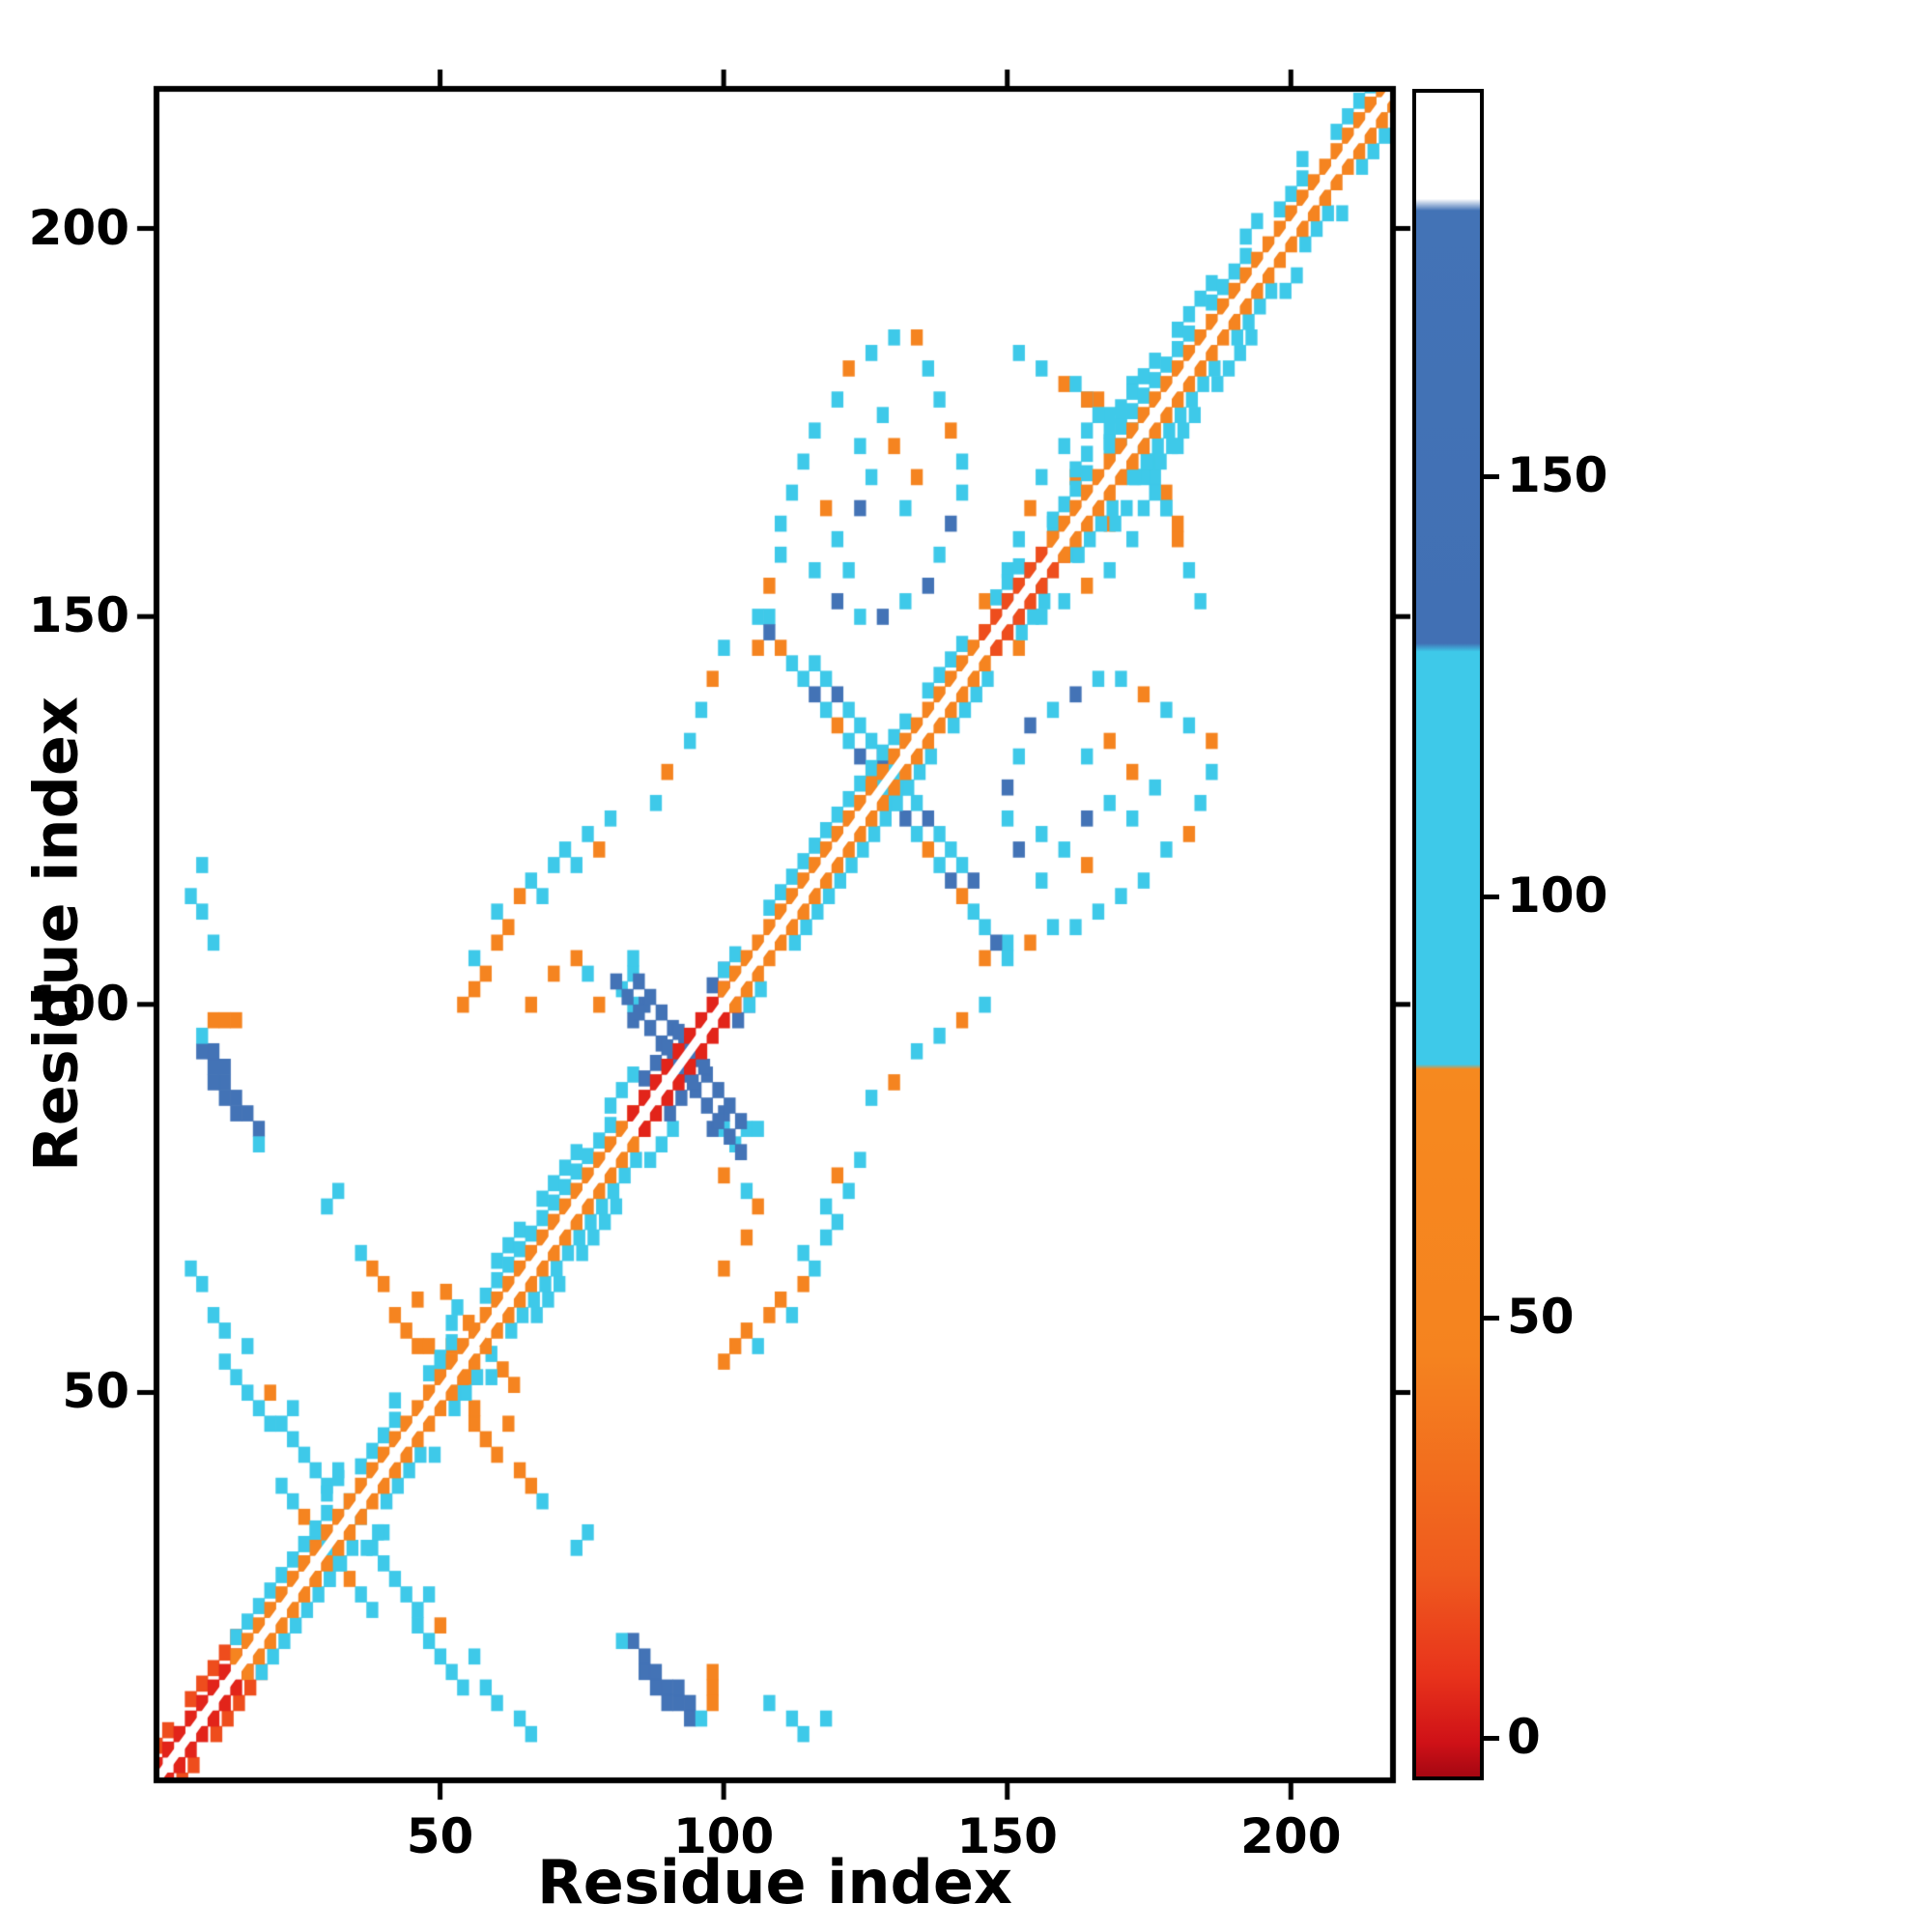 The image size is (1932, 1932). What do you see at coordinates (774, 1882) in the screenshot?
I see `x-axis-label: Residue index` at bounding box center [774, 1882].